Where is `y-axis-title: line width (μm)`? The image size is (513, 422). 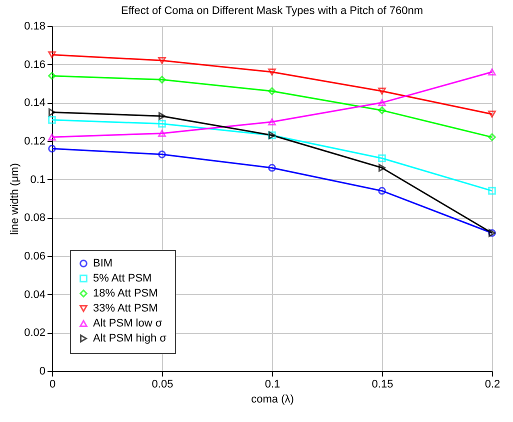
y-axis-title: line width (μm) is located at coordinates (15, 199).